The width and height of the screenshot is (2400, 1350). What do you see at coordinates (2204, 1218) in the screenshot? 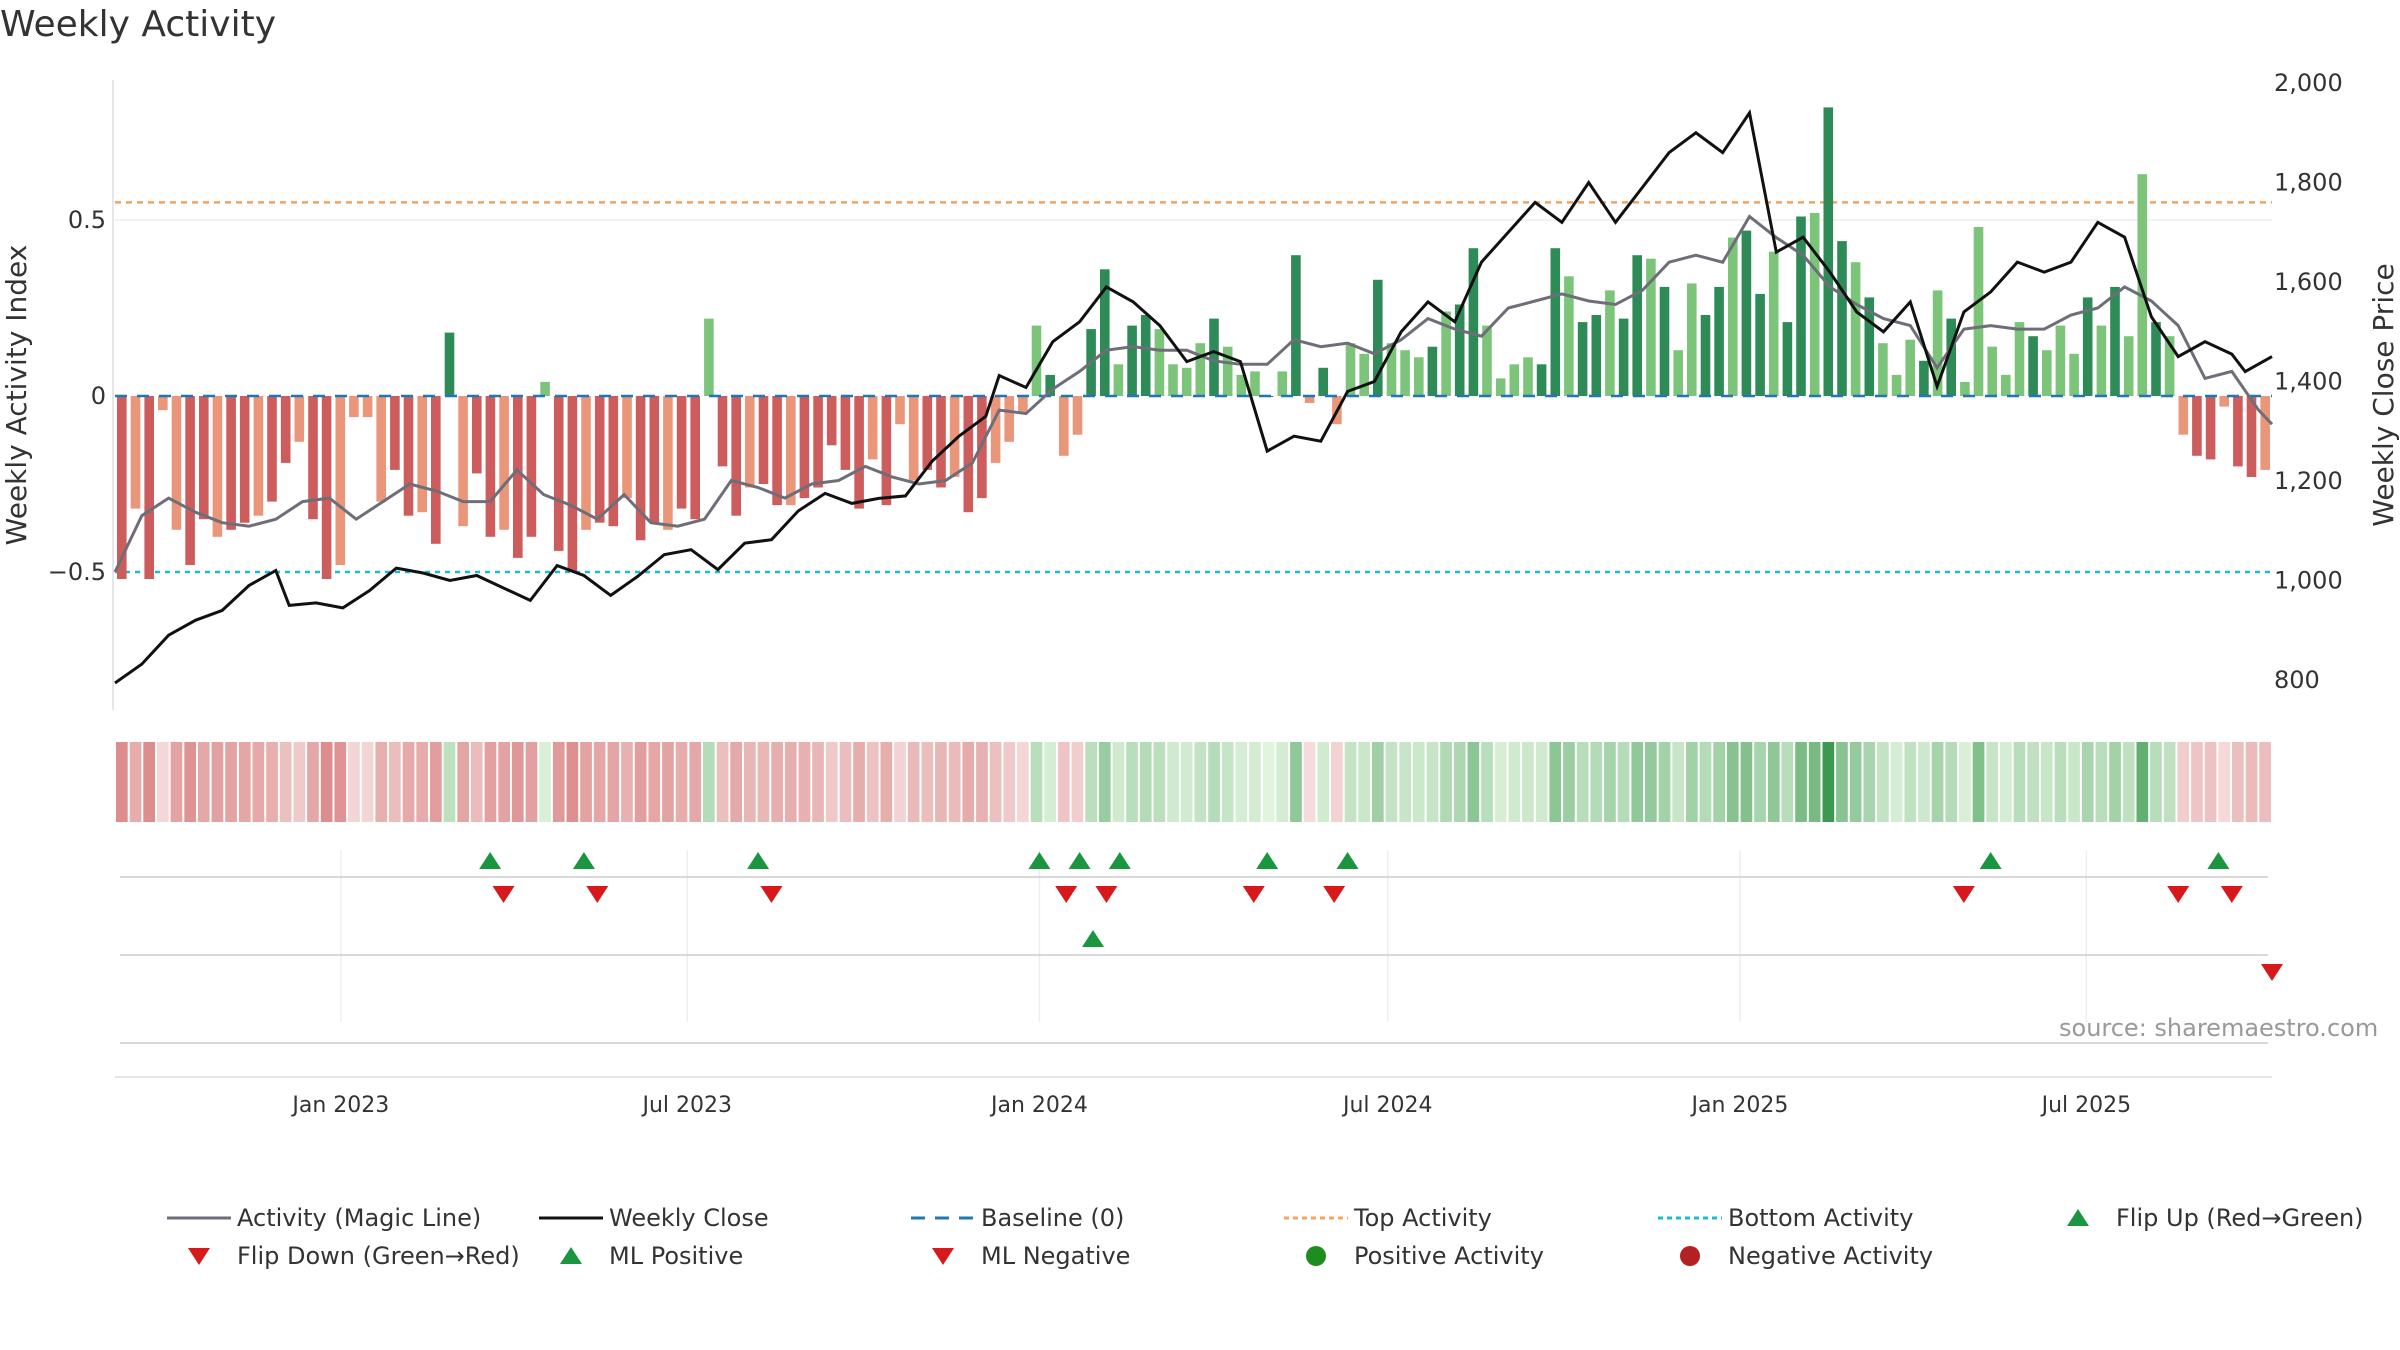
I see `legend-item: Flip Up (Red→Green)` at bounding box center [2204, 1218].